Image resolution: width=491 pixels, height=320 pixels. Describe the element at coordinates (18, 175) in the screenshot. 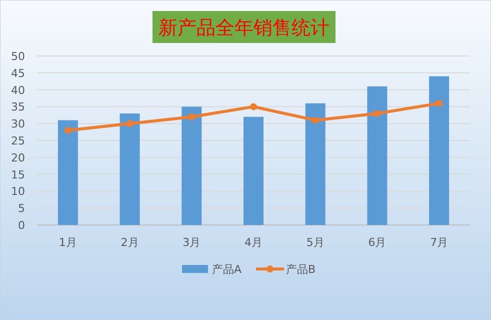

I see `y-tick-label: 15` at that location.